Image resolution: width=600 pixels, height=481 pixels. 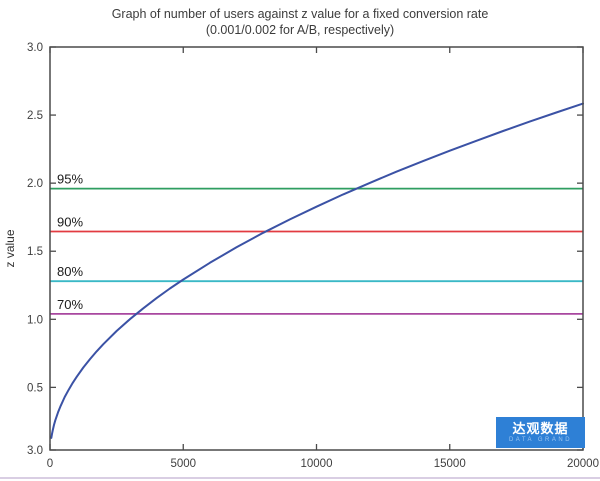 What do you see at coordinates (70, 179) in the screenshot?
I see `reference-line-label-95%: 95%` at bounding box center [70, 179].